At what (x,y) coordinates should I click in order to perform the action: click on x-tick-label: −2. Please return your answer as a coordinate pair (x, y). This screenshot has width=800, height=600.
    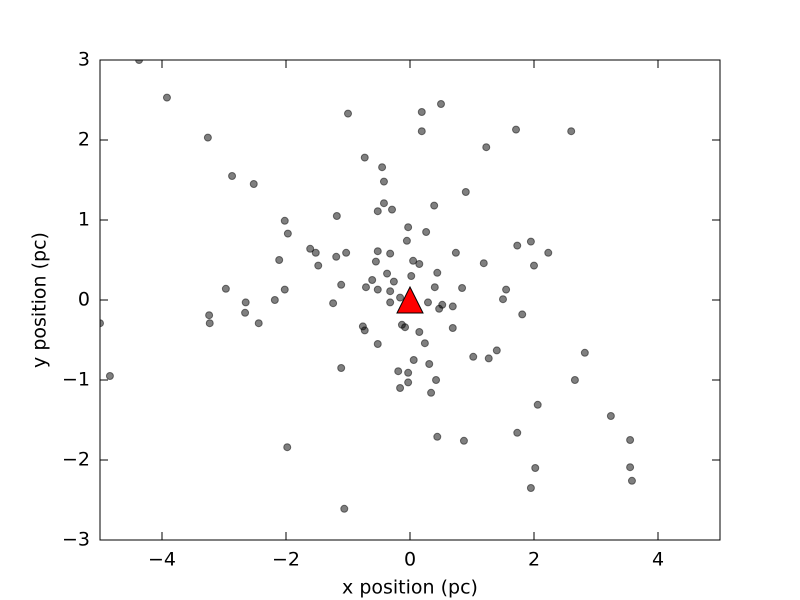
    Looking at the image, I should click on (286, 560).